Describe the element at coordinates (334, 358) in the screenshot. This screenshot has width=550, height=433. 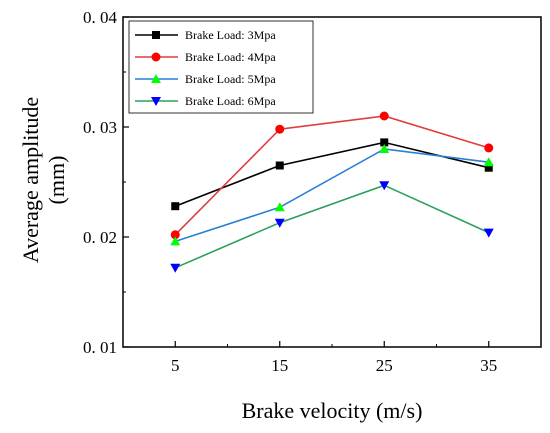
I see `x-axis: 5 15 25 35` at that location.